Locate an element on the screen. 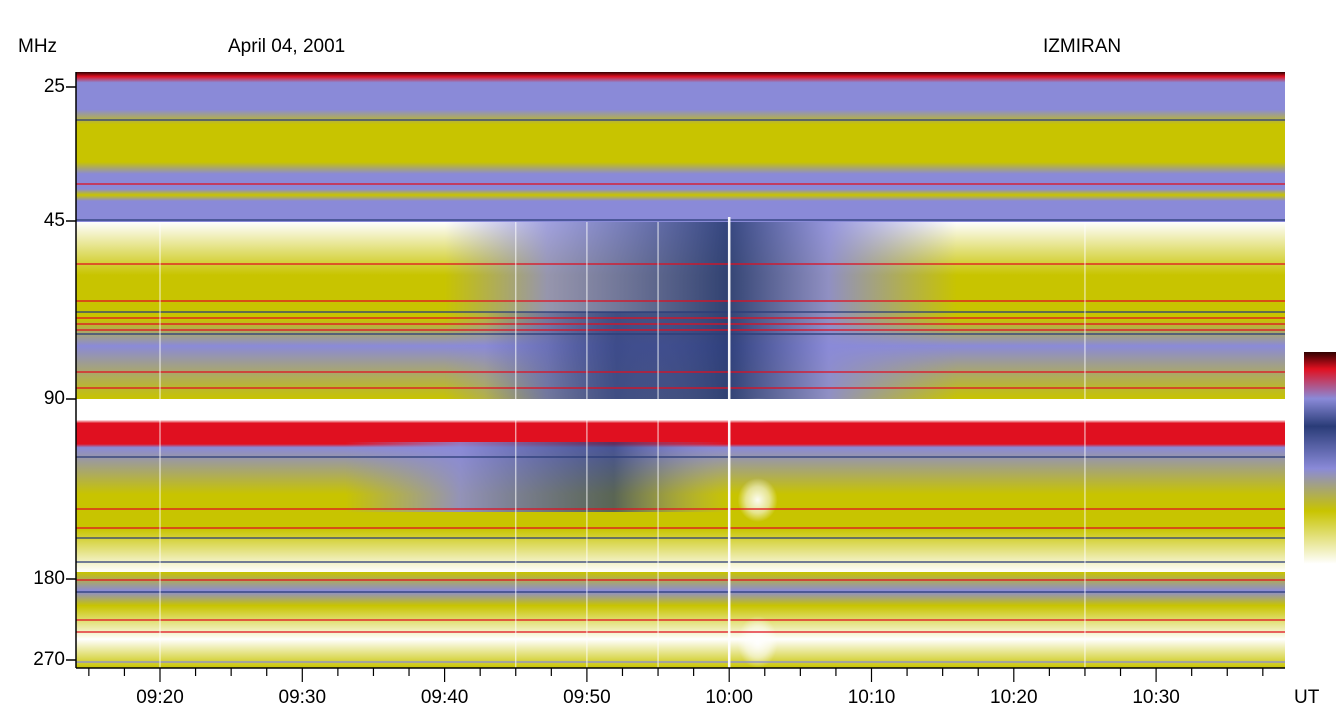  frequency-unit-label: MHz is located at coordinates (38, 46).